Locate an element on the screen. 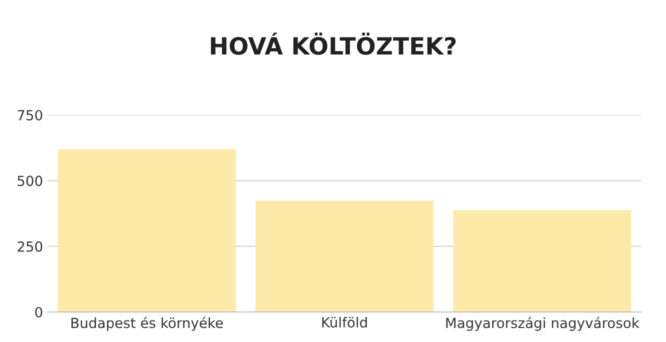  chart-title: HOVÁ KÖLTÖZTEK? is located at coordinates (333, 43).